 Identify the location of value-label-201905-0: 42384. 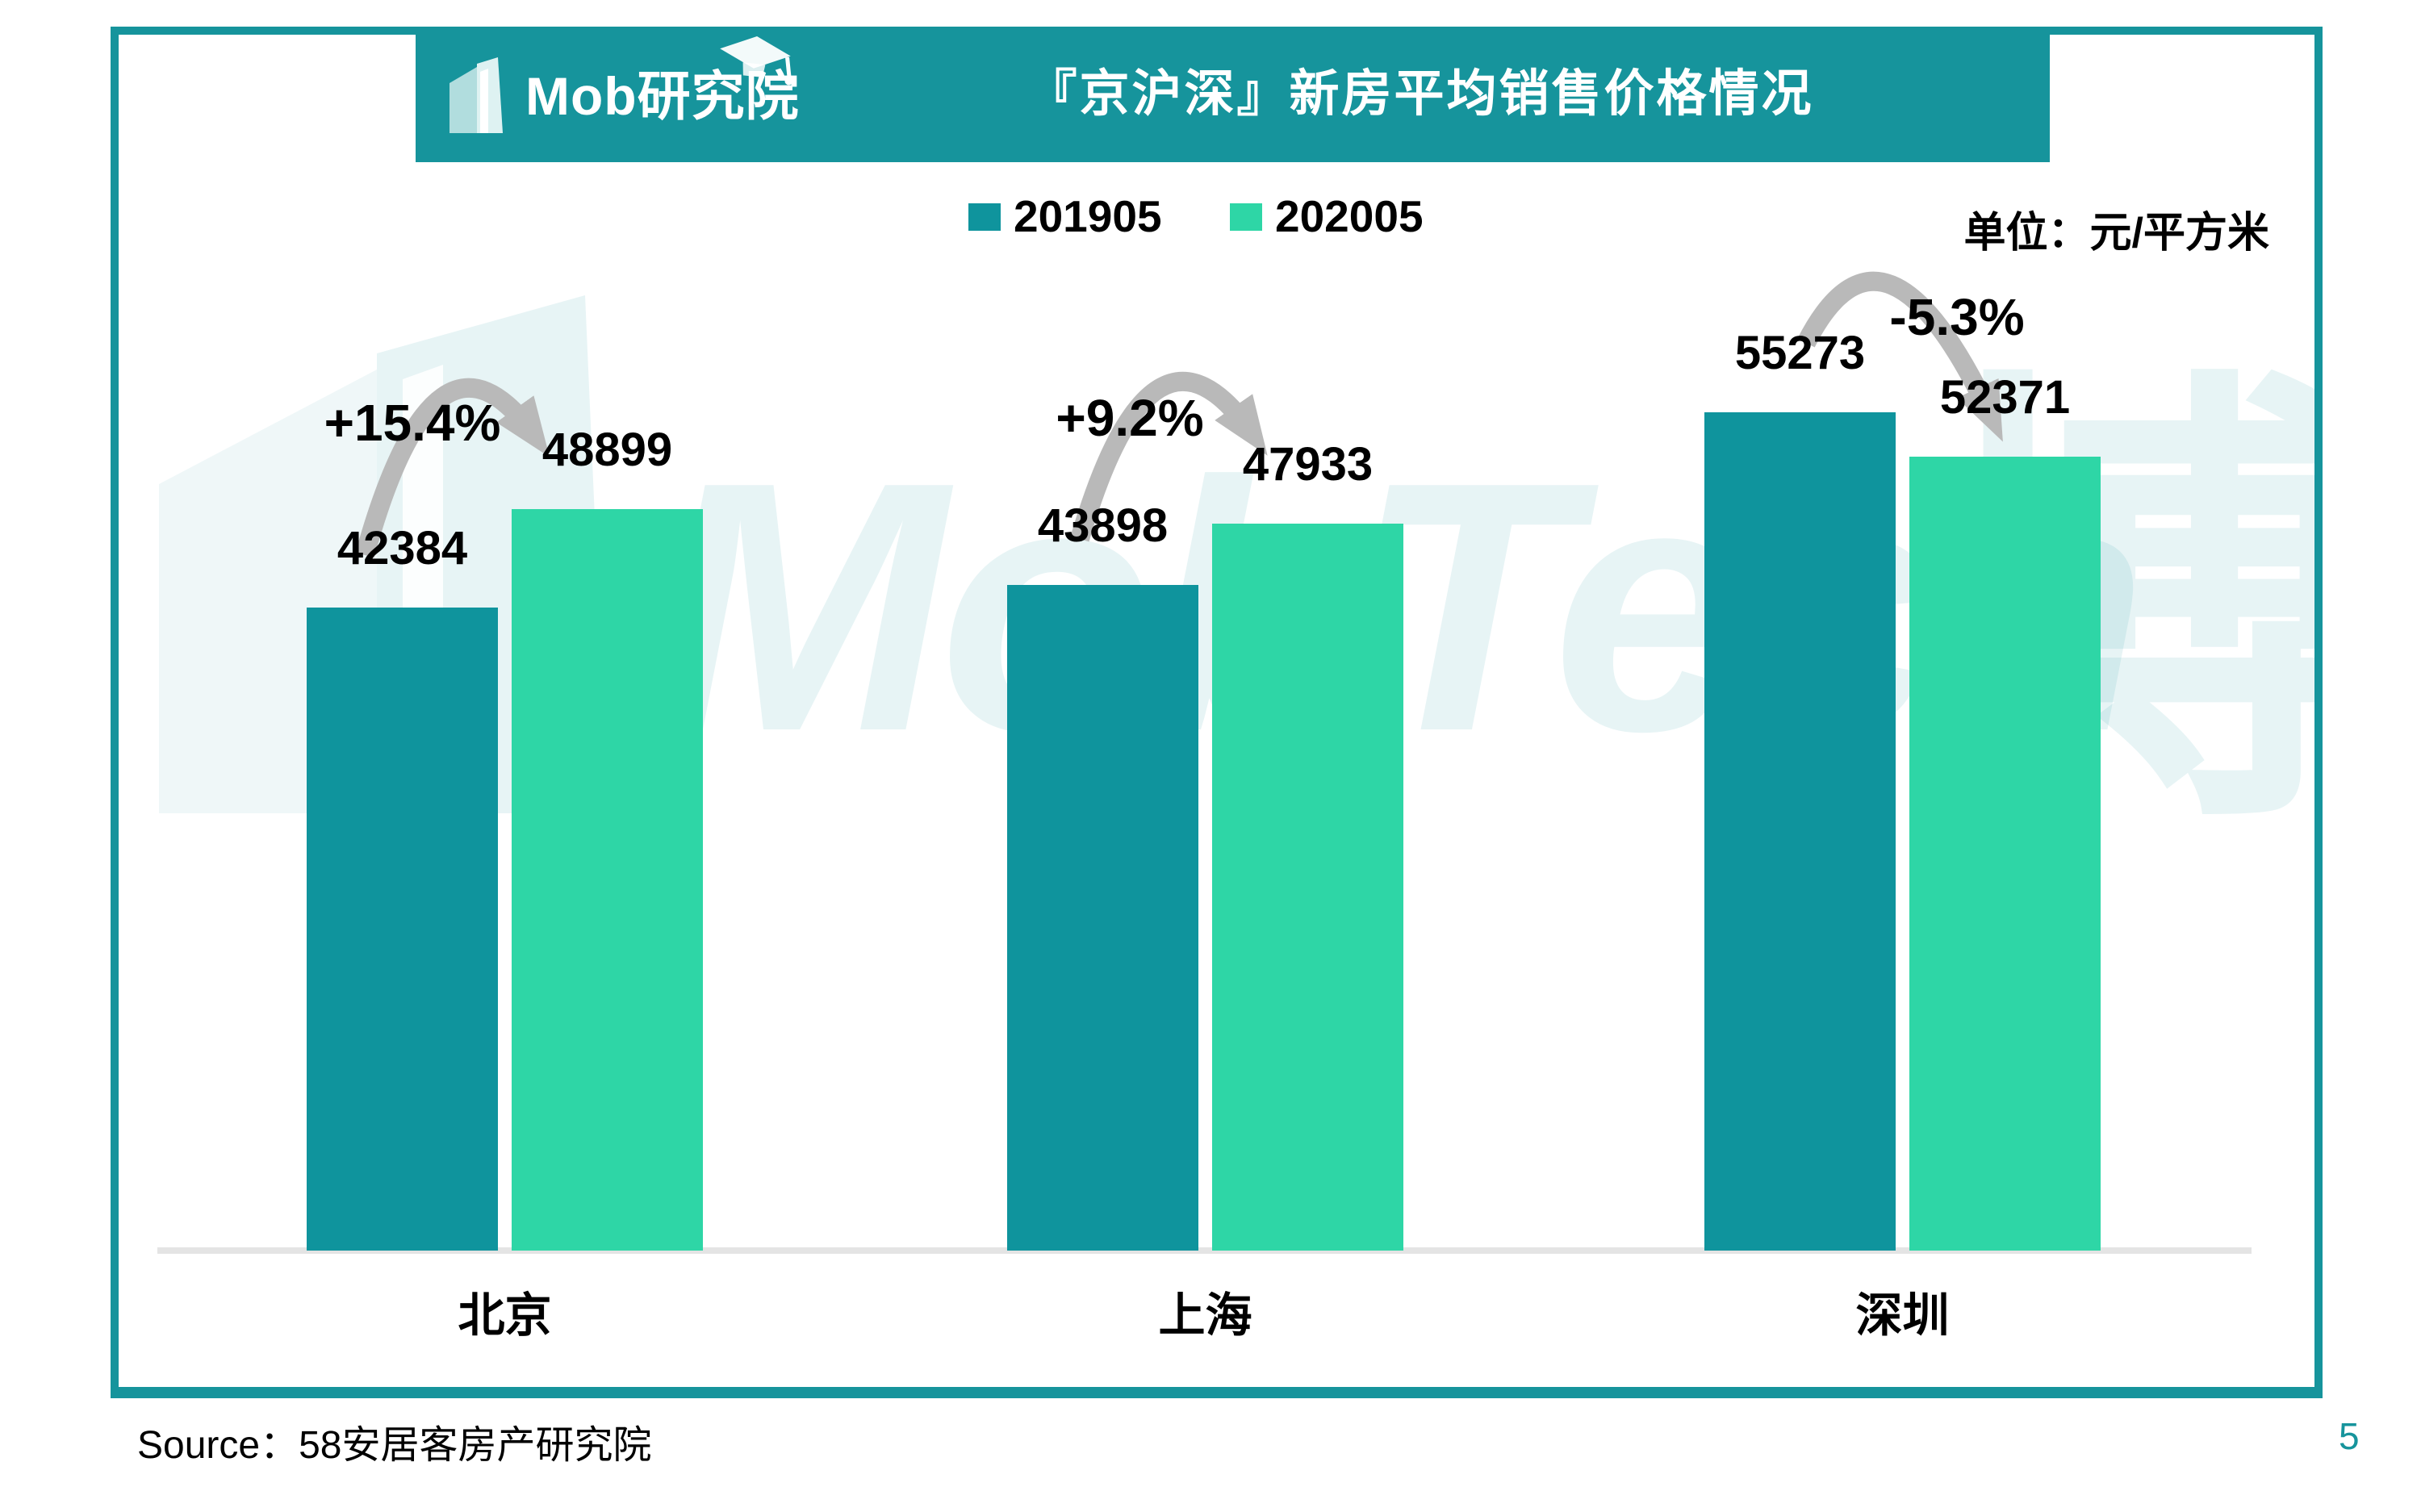
(402, 548).